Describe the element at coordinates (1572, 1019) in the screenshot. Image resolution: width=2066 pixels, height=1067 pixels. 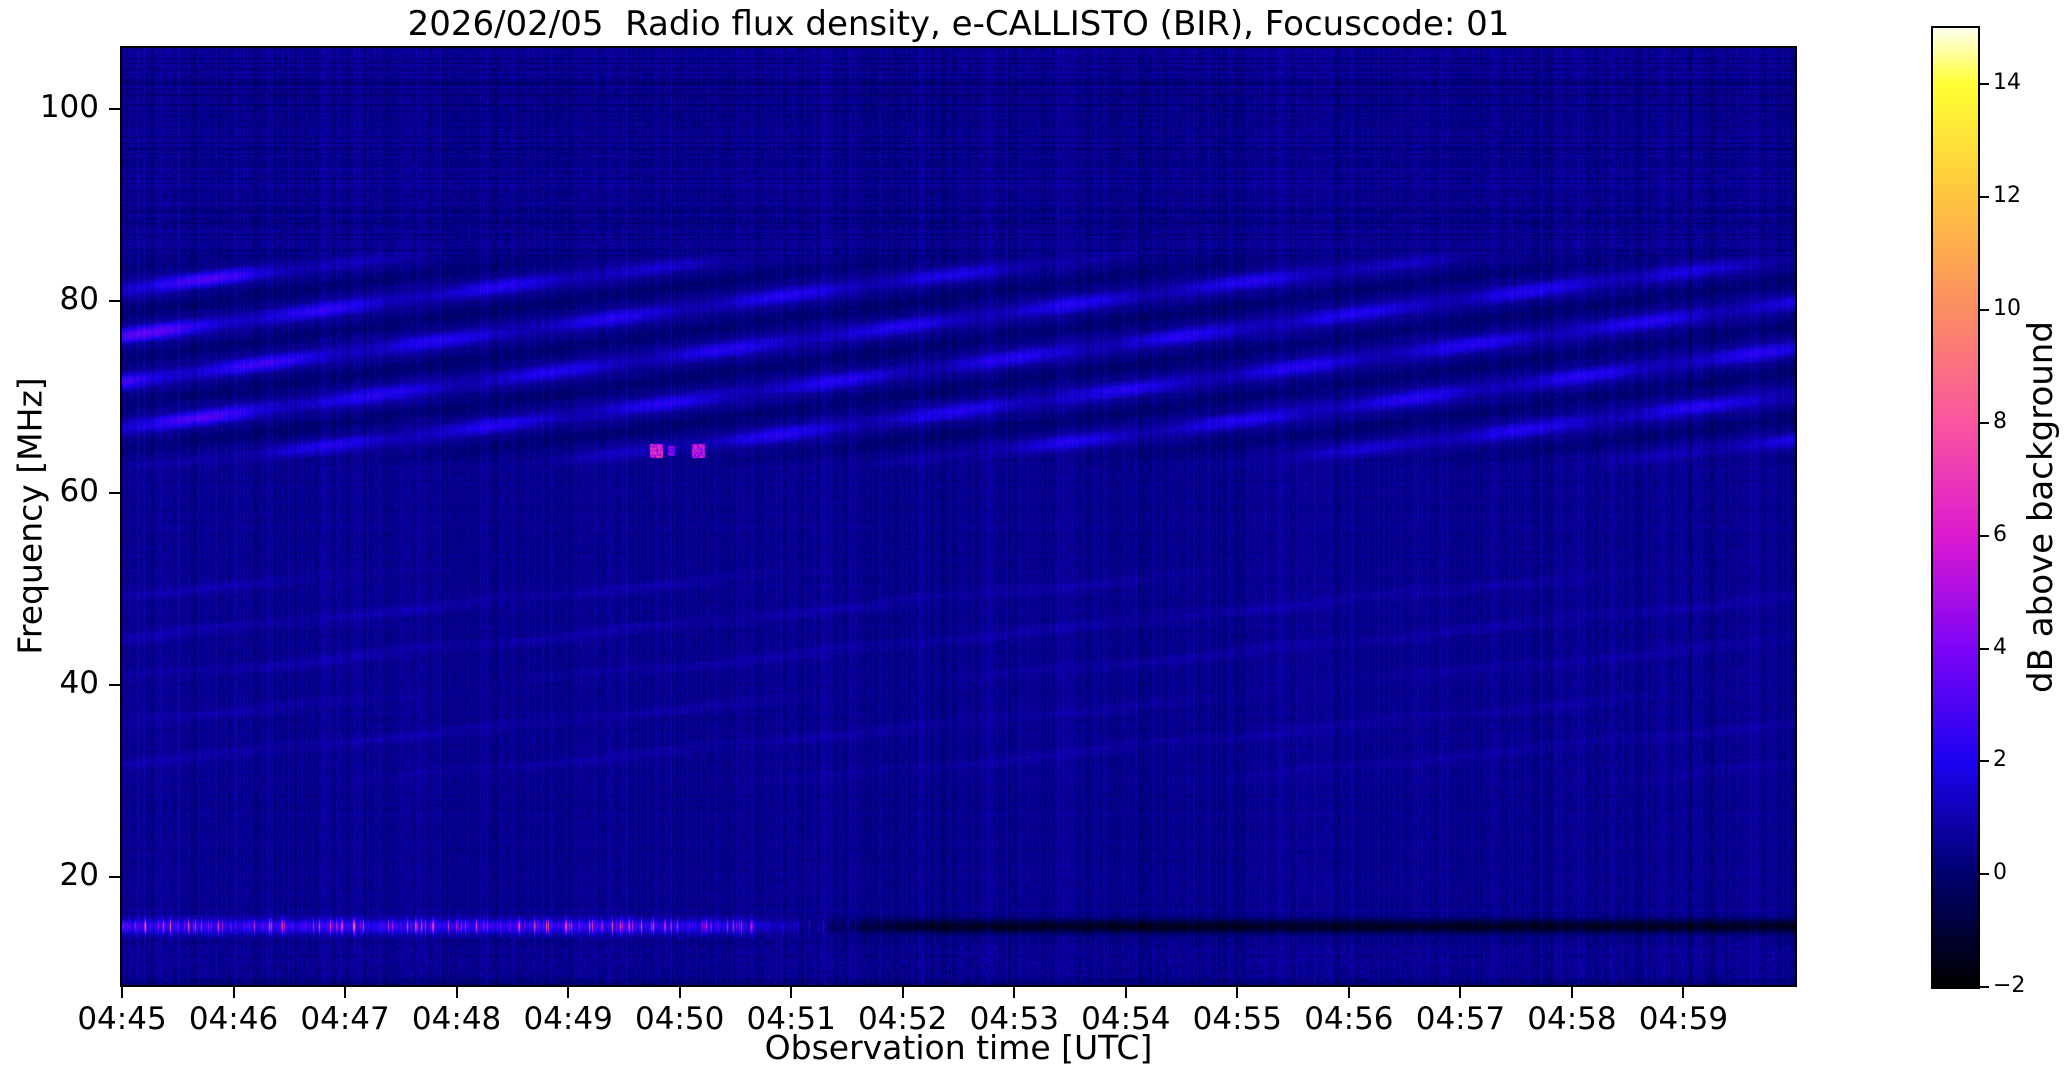
I see `x-tick-label: 04:58` at that location.